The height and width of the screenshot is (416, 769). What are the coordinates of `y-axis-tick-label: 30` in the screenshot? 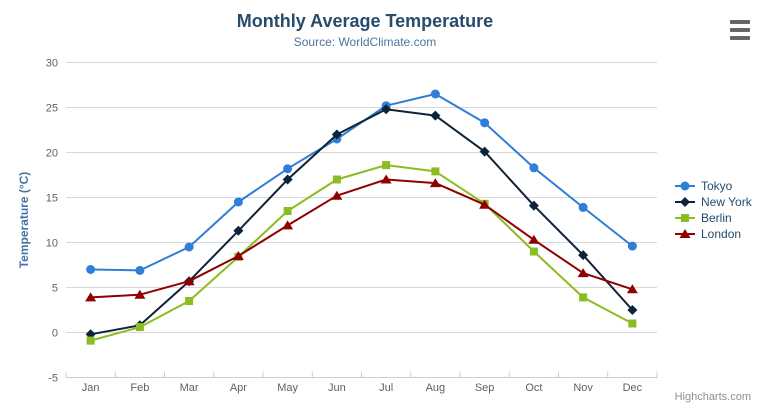 It's located at (52, 64).